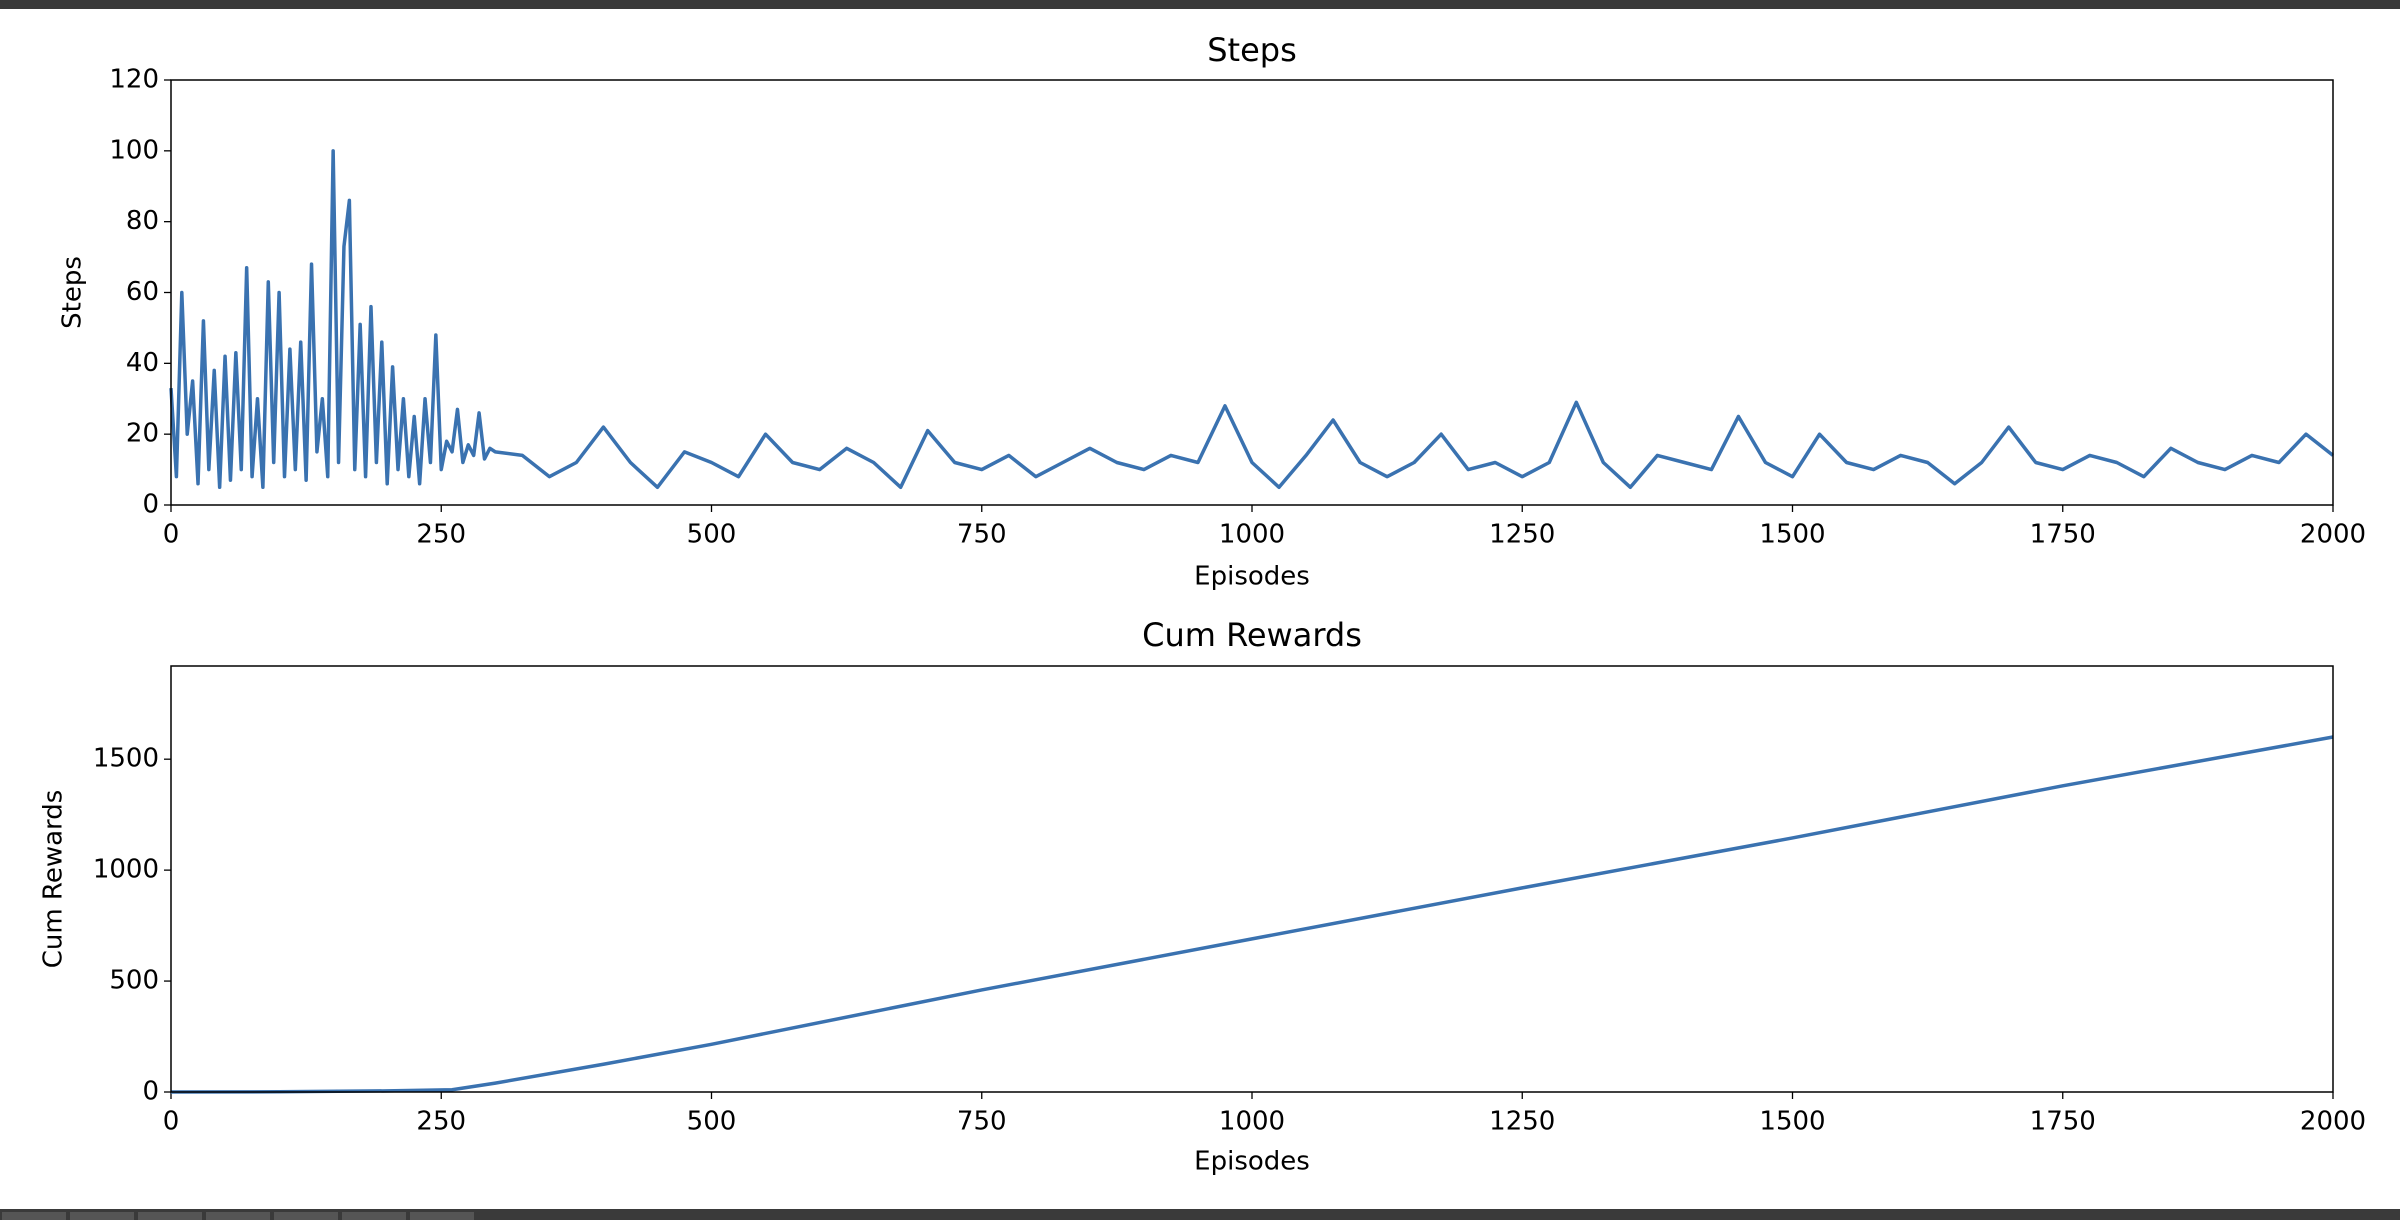 The image size is (2400, 1224). Describe the element at coordinates (1252, 635) in the screenshot. I see `chart-title: Cum Rewards` at that location.